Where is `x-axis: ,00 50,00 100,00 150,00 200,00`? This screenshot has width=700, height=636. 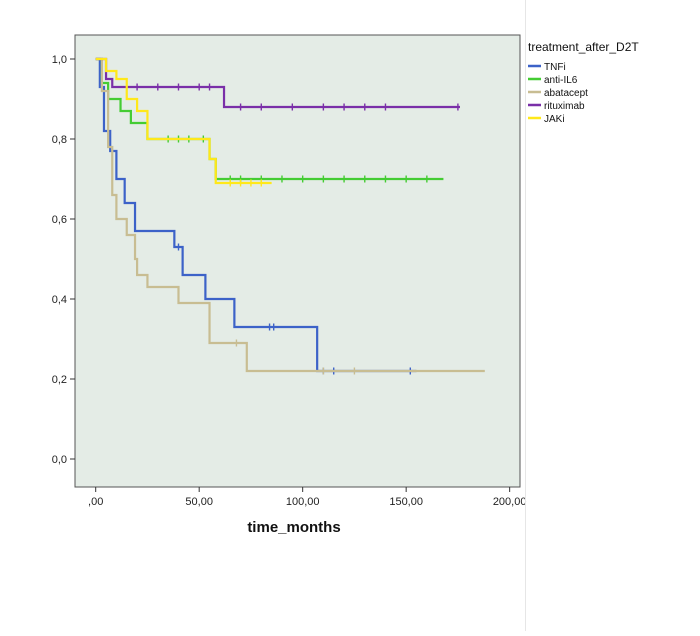
x-axis: ,00 50,00 100,00 150,00 200,00 is located at coordinates (307, 497).